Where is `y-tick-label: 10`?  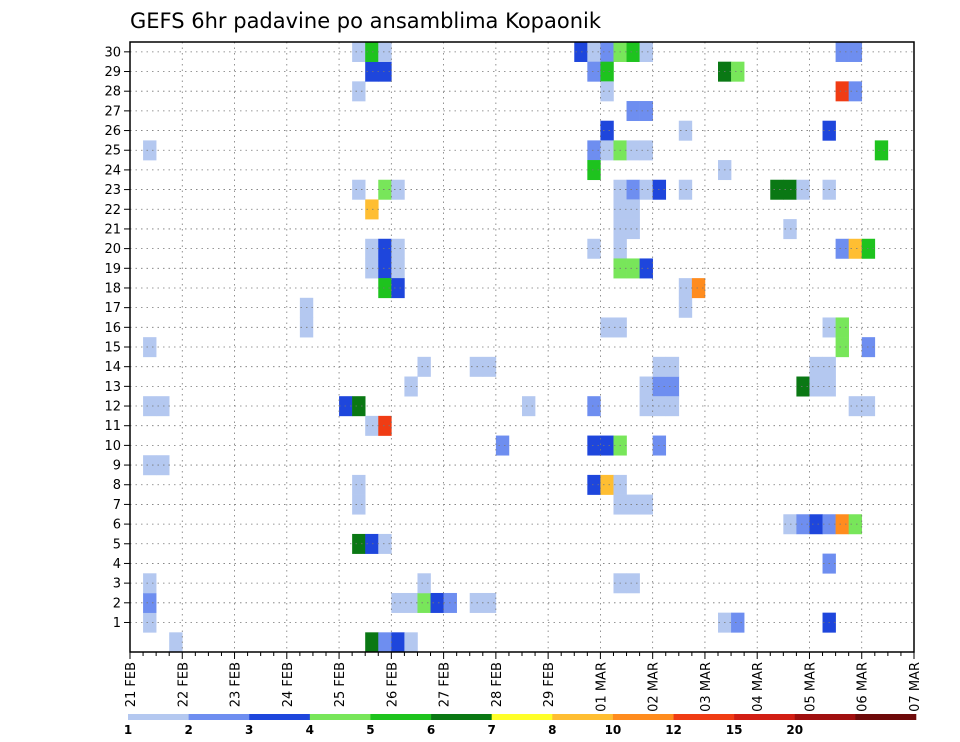
y-tick-label: 10 is located at coordinates (112, 446).